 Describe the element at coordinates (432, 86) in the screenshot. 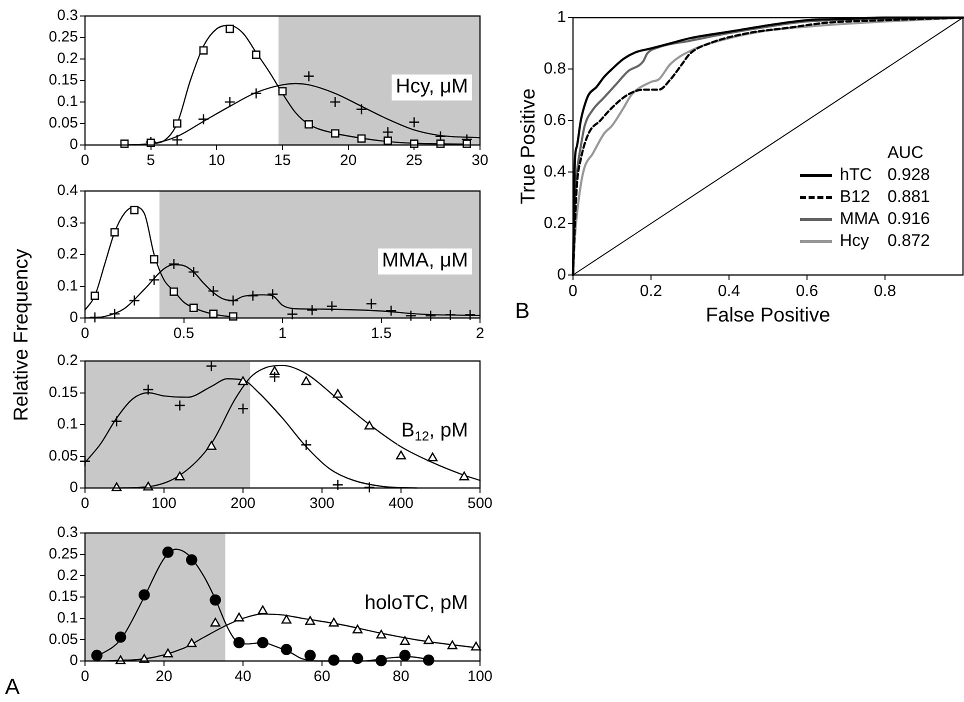

I see `text: Hcy, μM` at that location.